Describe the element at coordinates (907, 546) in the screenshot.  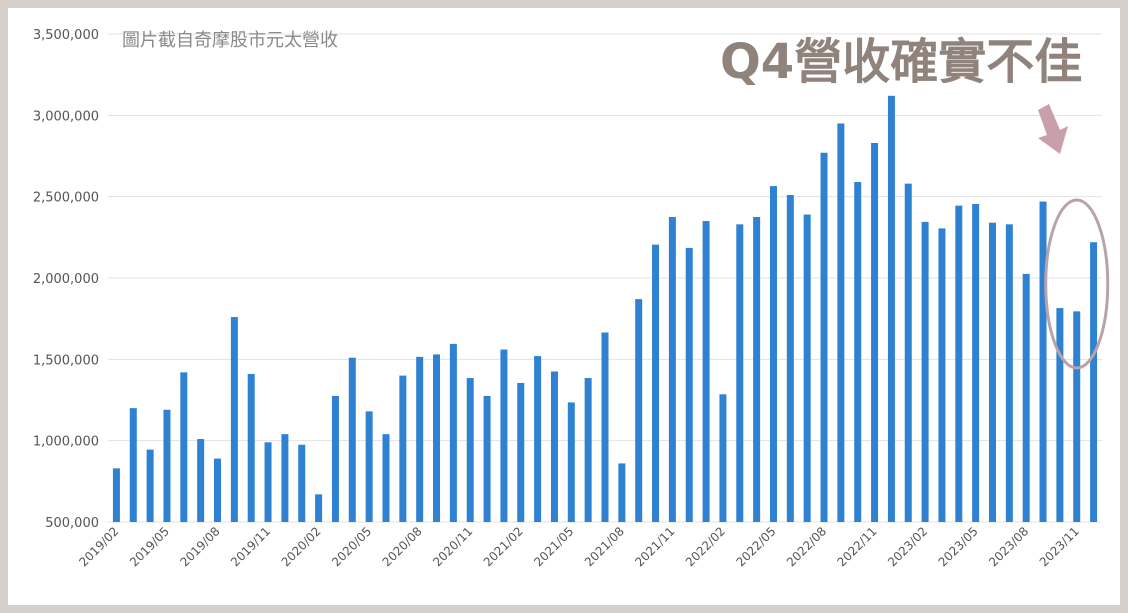
I see `x-tick-label: 2023/02` at that location.